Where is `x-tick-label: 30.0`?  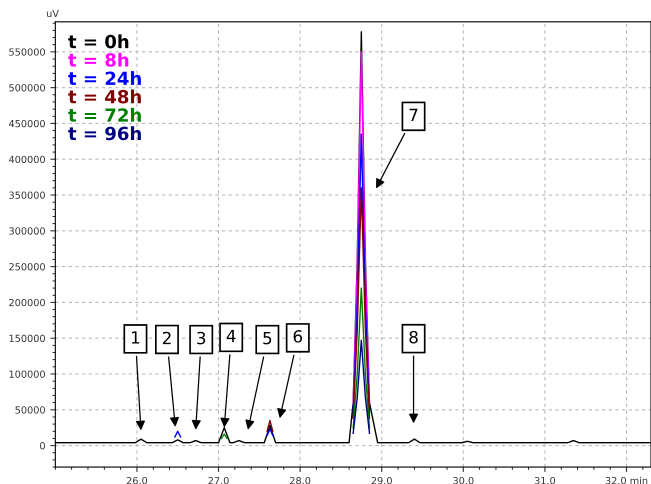 x-tick-label: 30.0 is located at coordinates (463, 480).